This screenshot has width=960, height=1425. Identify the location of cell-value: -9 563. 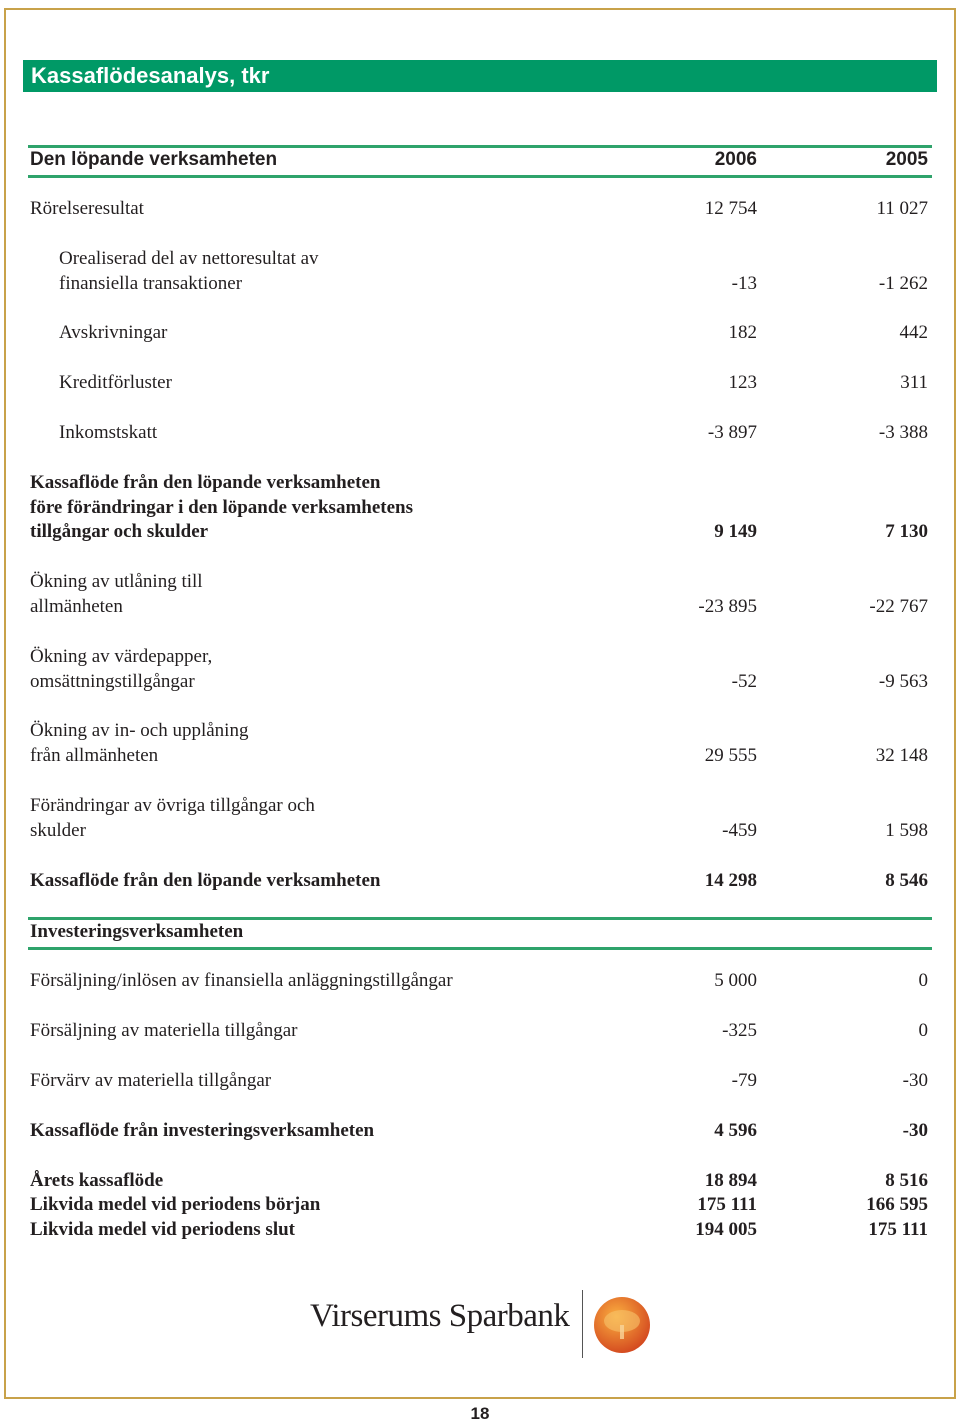
(903, 681).